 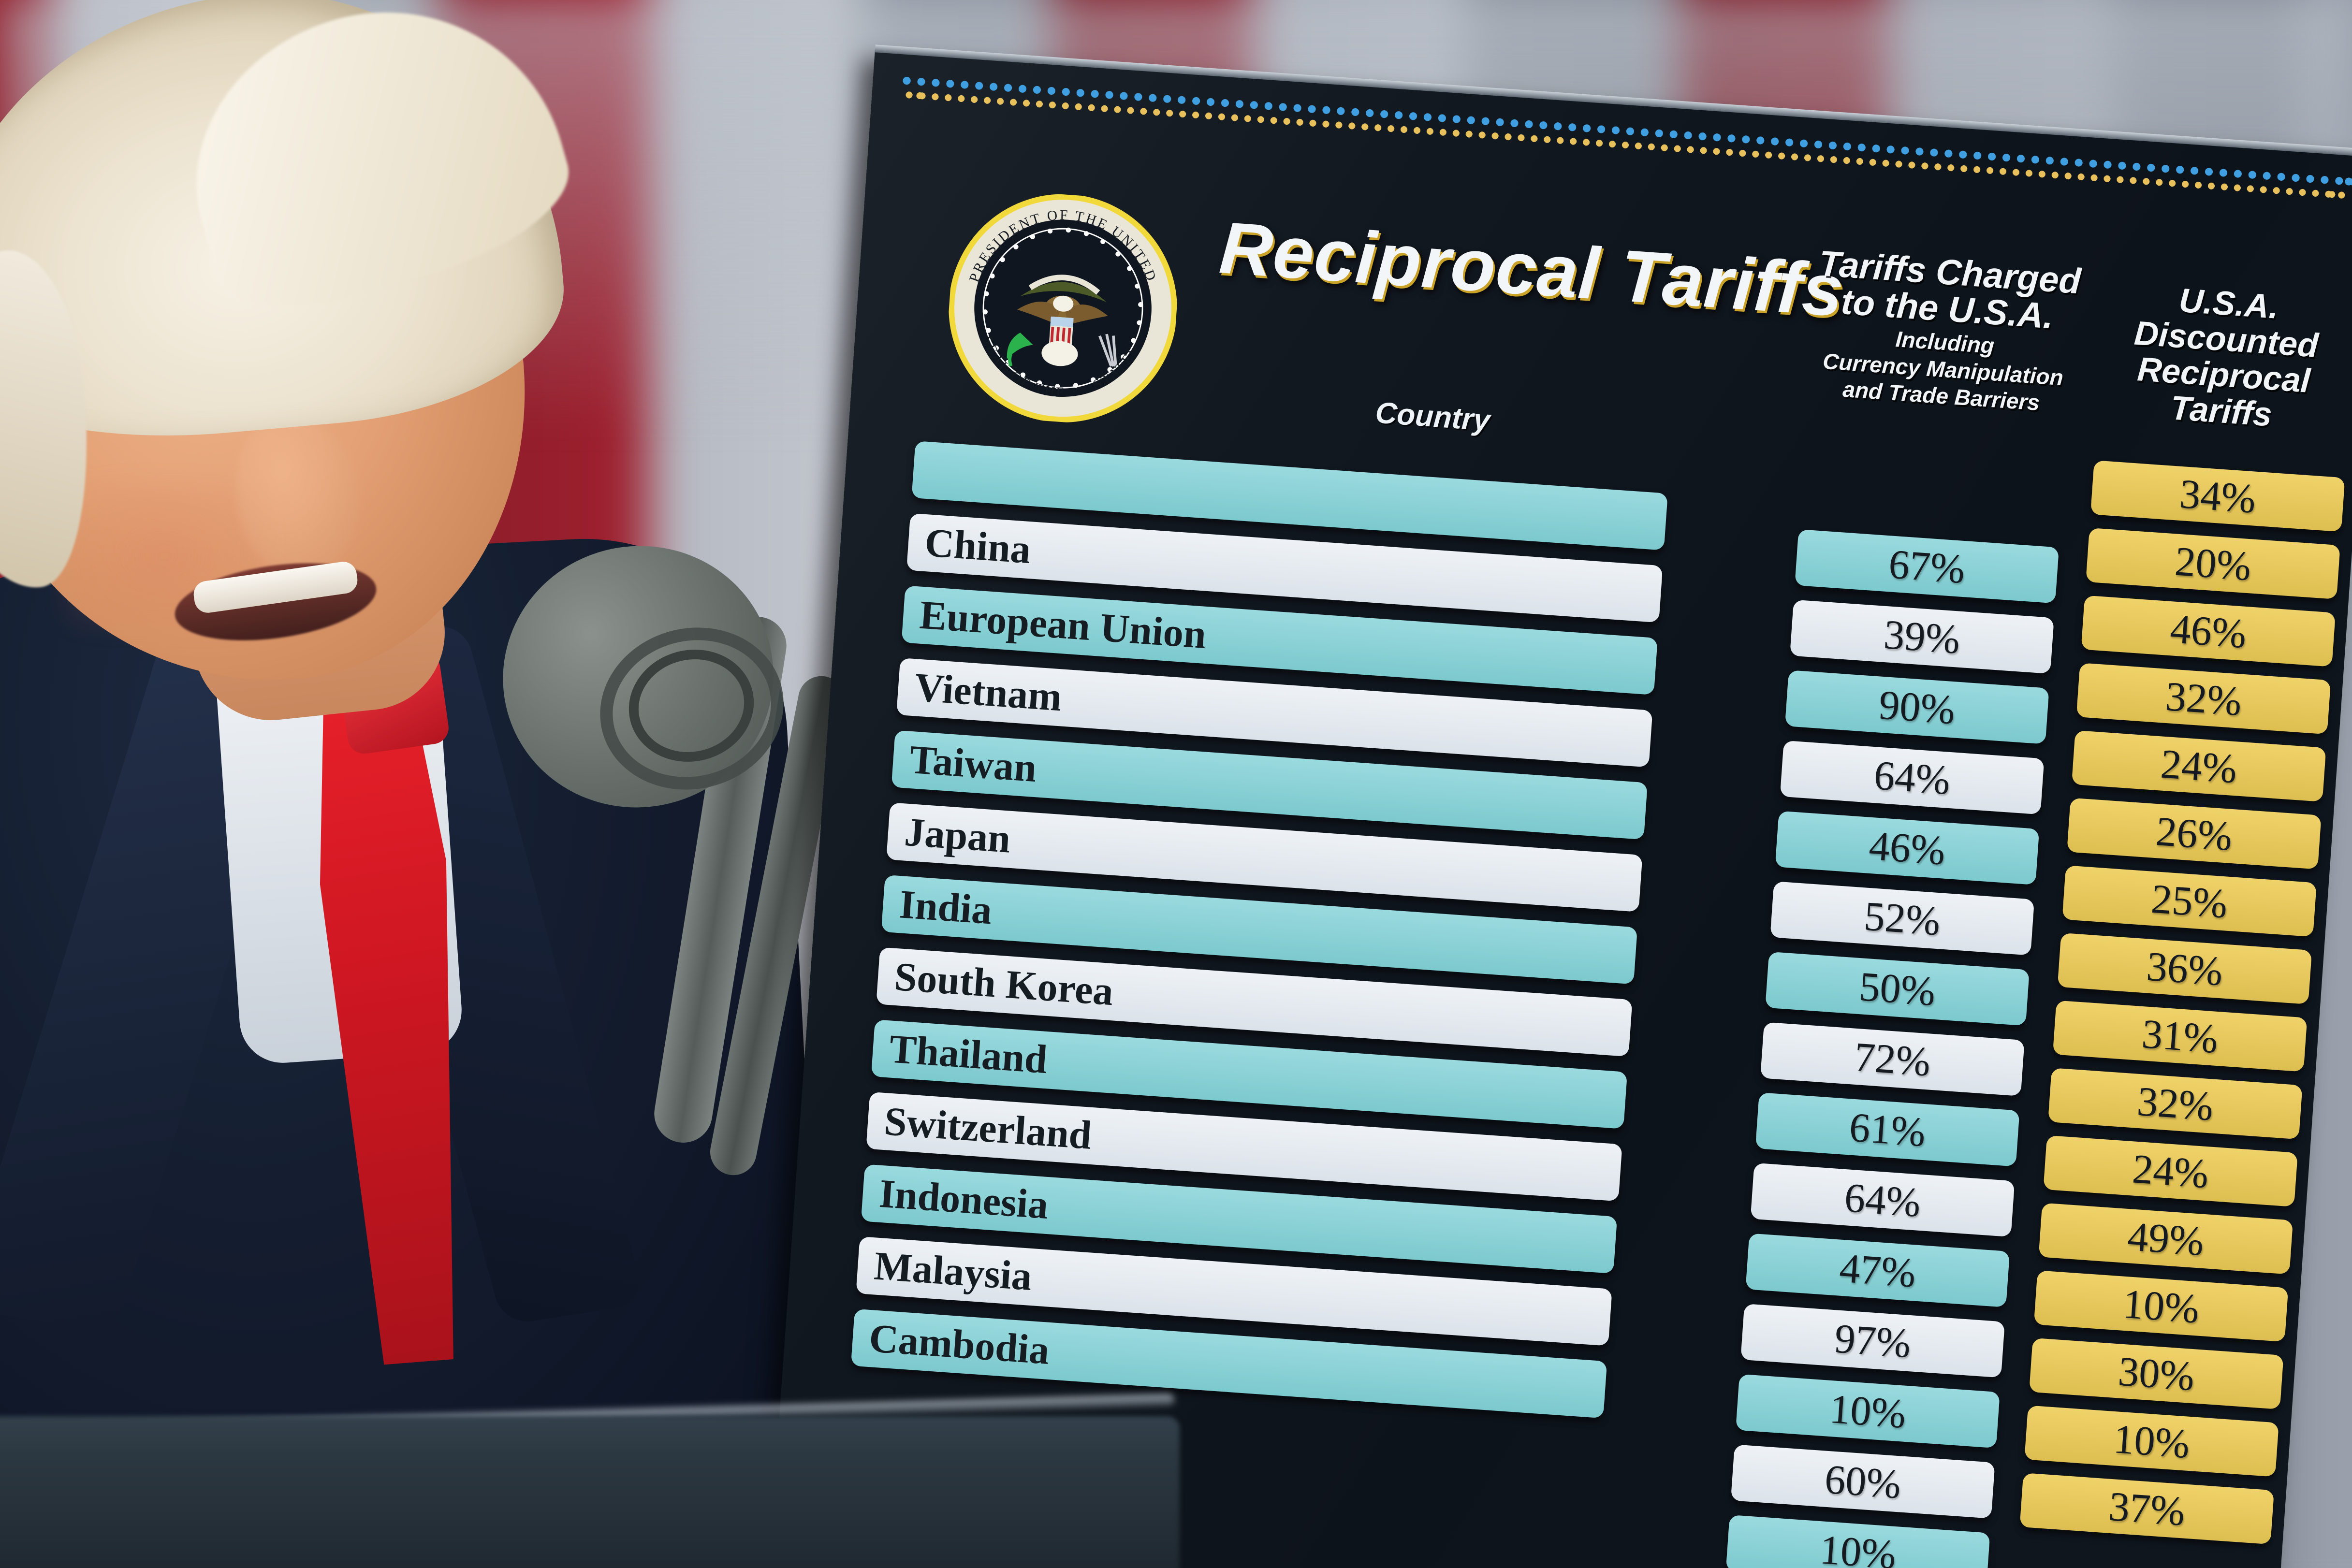 What do you see at coordinates (978, 546) in the screenshot?
I see `country-label: China` at bounding box center [978, 546].